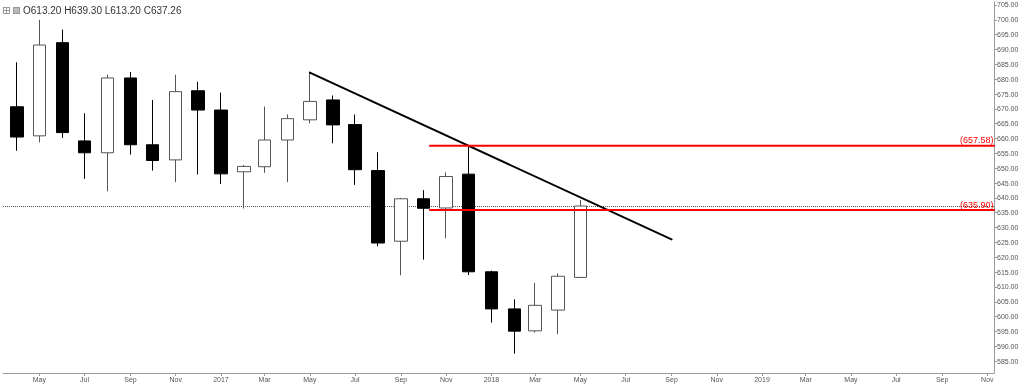 The image size is (1024, 385). Describe the element at coordinates (102, 10) in the screenshot. I see `annotation: O613.20 H639.30 L613.20 C637.26` at that location.